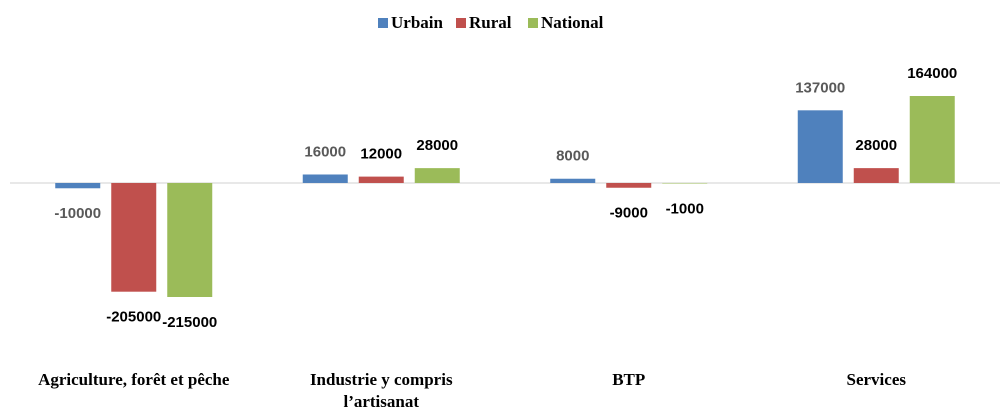  I want to click on value-label: 12000, so click(381, 154).